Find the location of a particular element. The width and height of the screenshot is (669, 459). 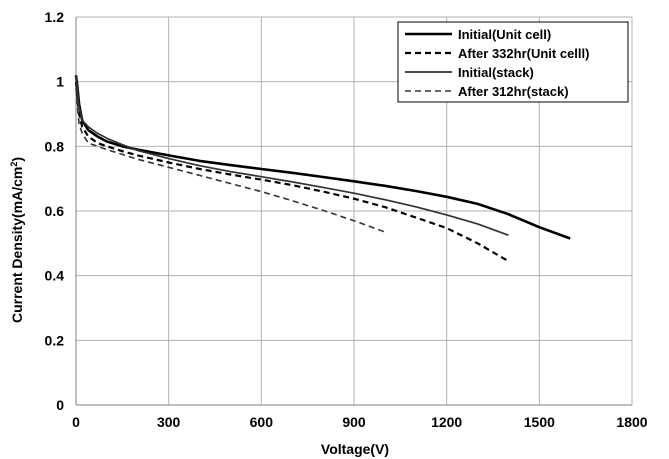

x-tick-label: 600 is located at coordinates (262, 422).